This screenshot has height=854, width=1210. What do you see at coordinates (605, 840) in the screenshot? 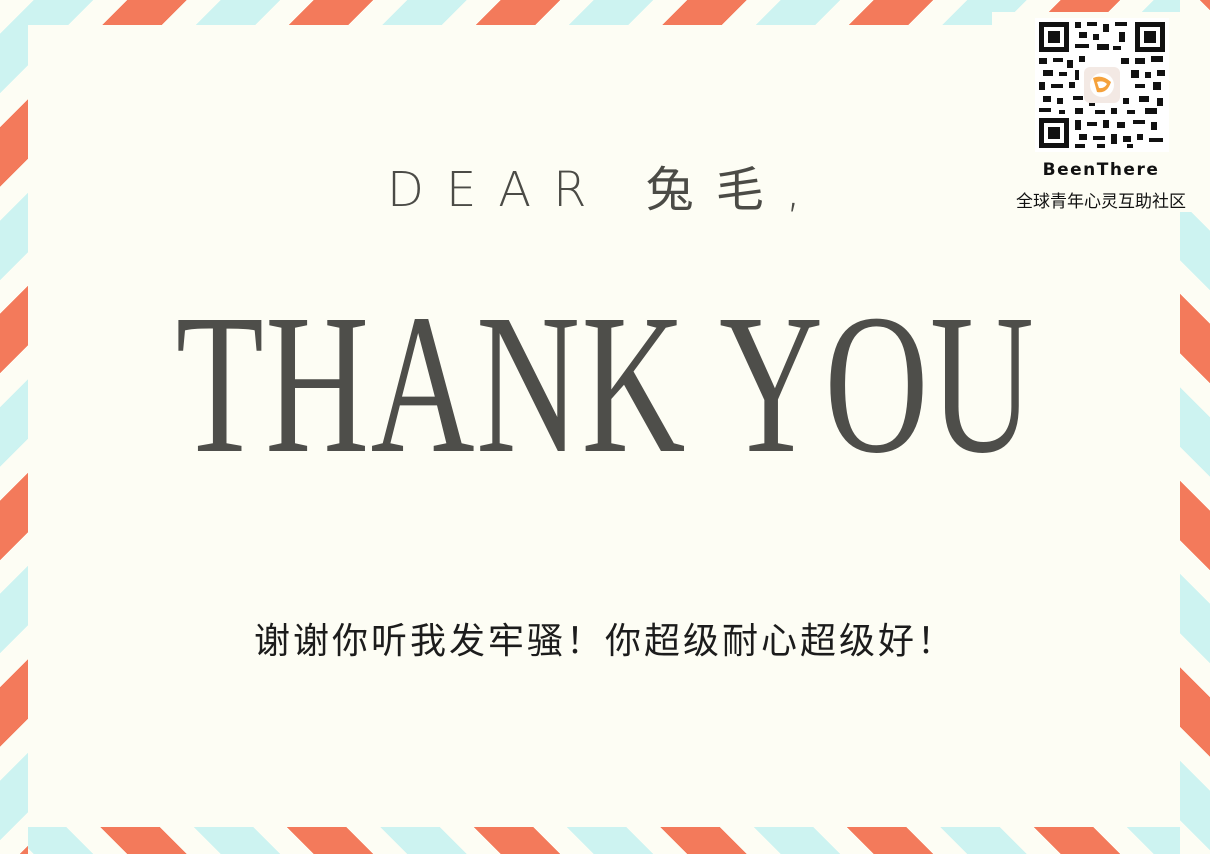
I see `airmail-border-bottom` at bounding box center [605, 840].